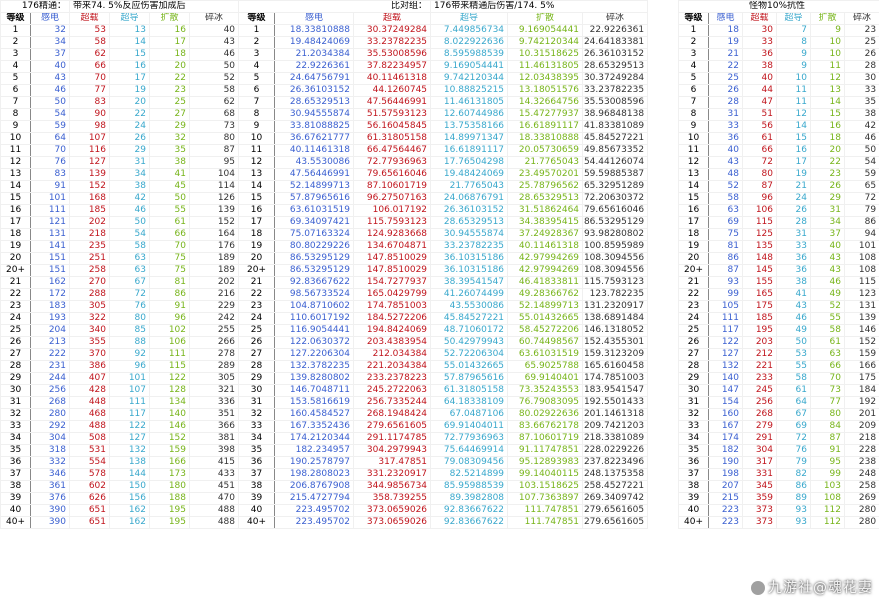  What do you see at coordinates (693, 42) in the screenshot?
I see `level-cell: 2` at bounding box center [693, 42].